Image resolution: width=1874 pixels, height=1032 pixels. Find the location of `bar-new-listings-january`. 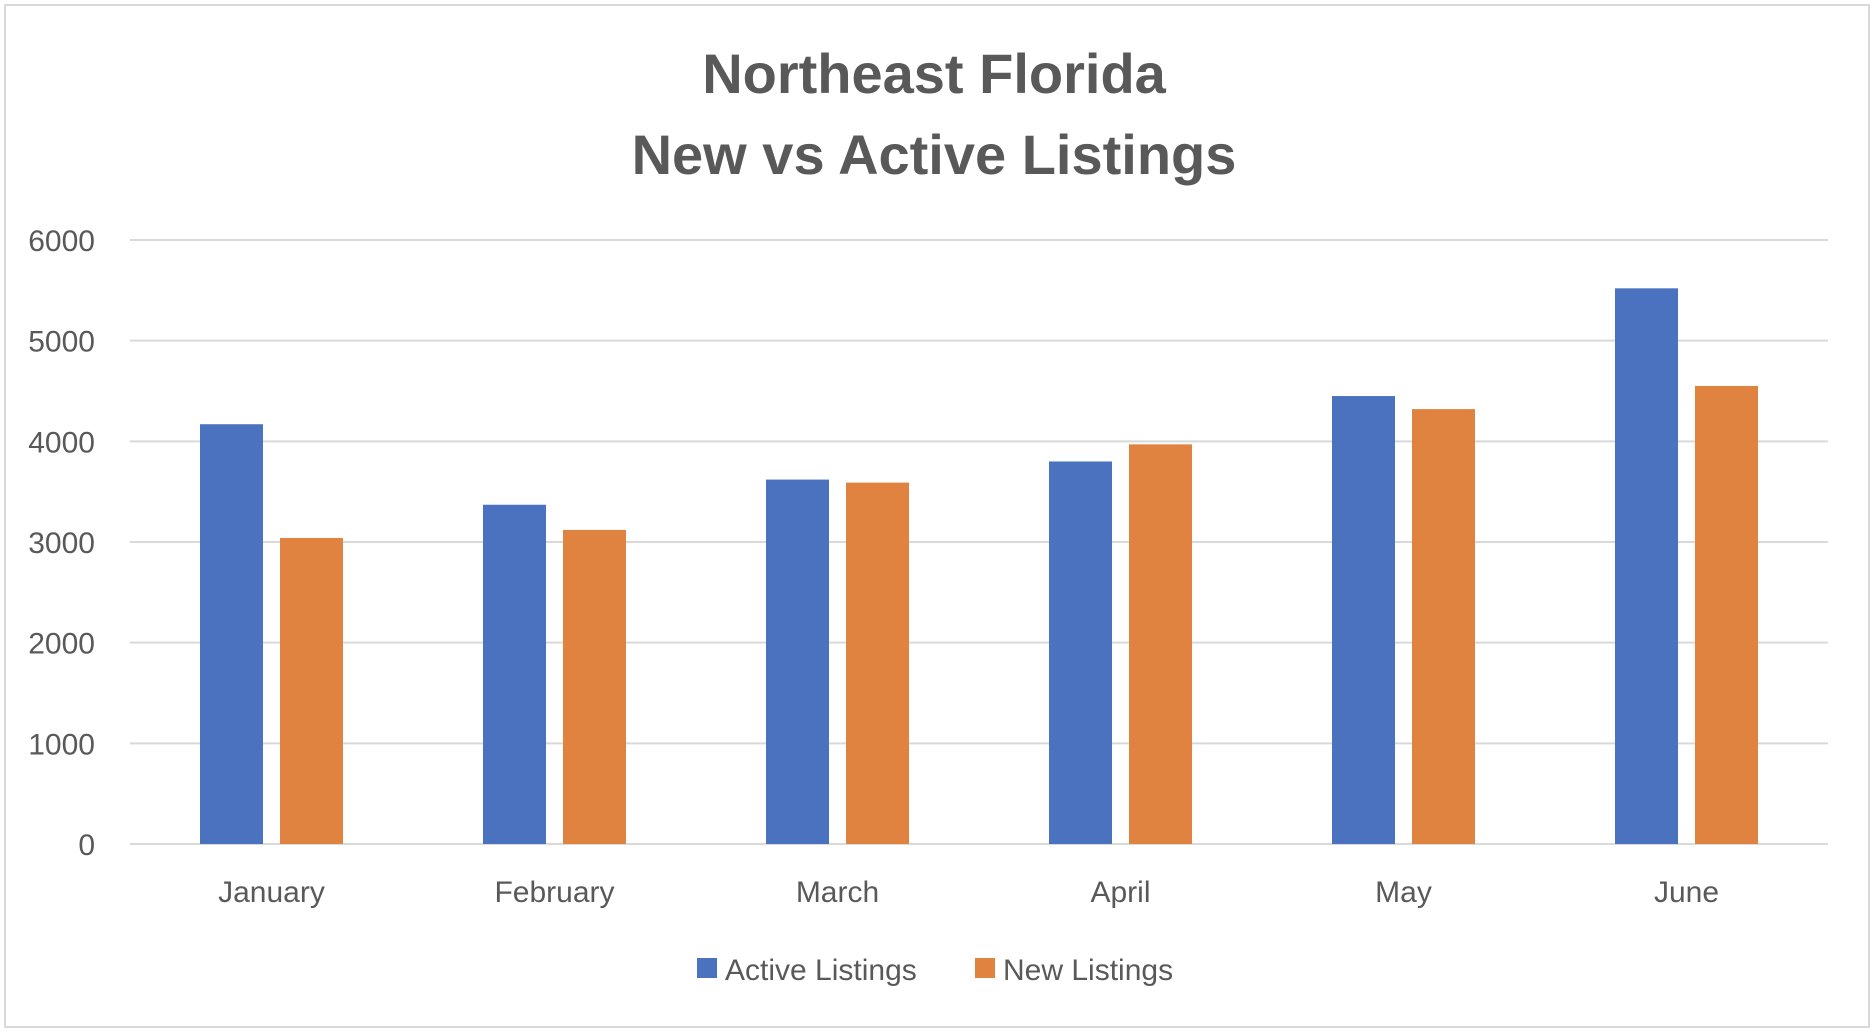

bar-new-listings-january is located at coordinates (311, 690).